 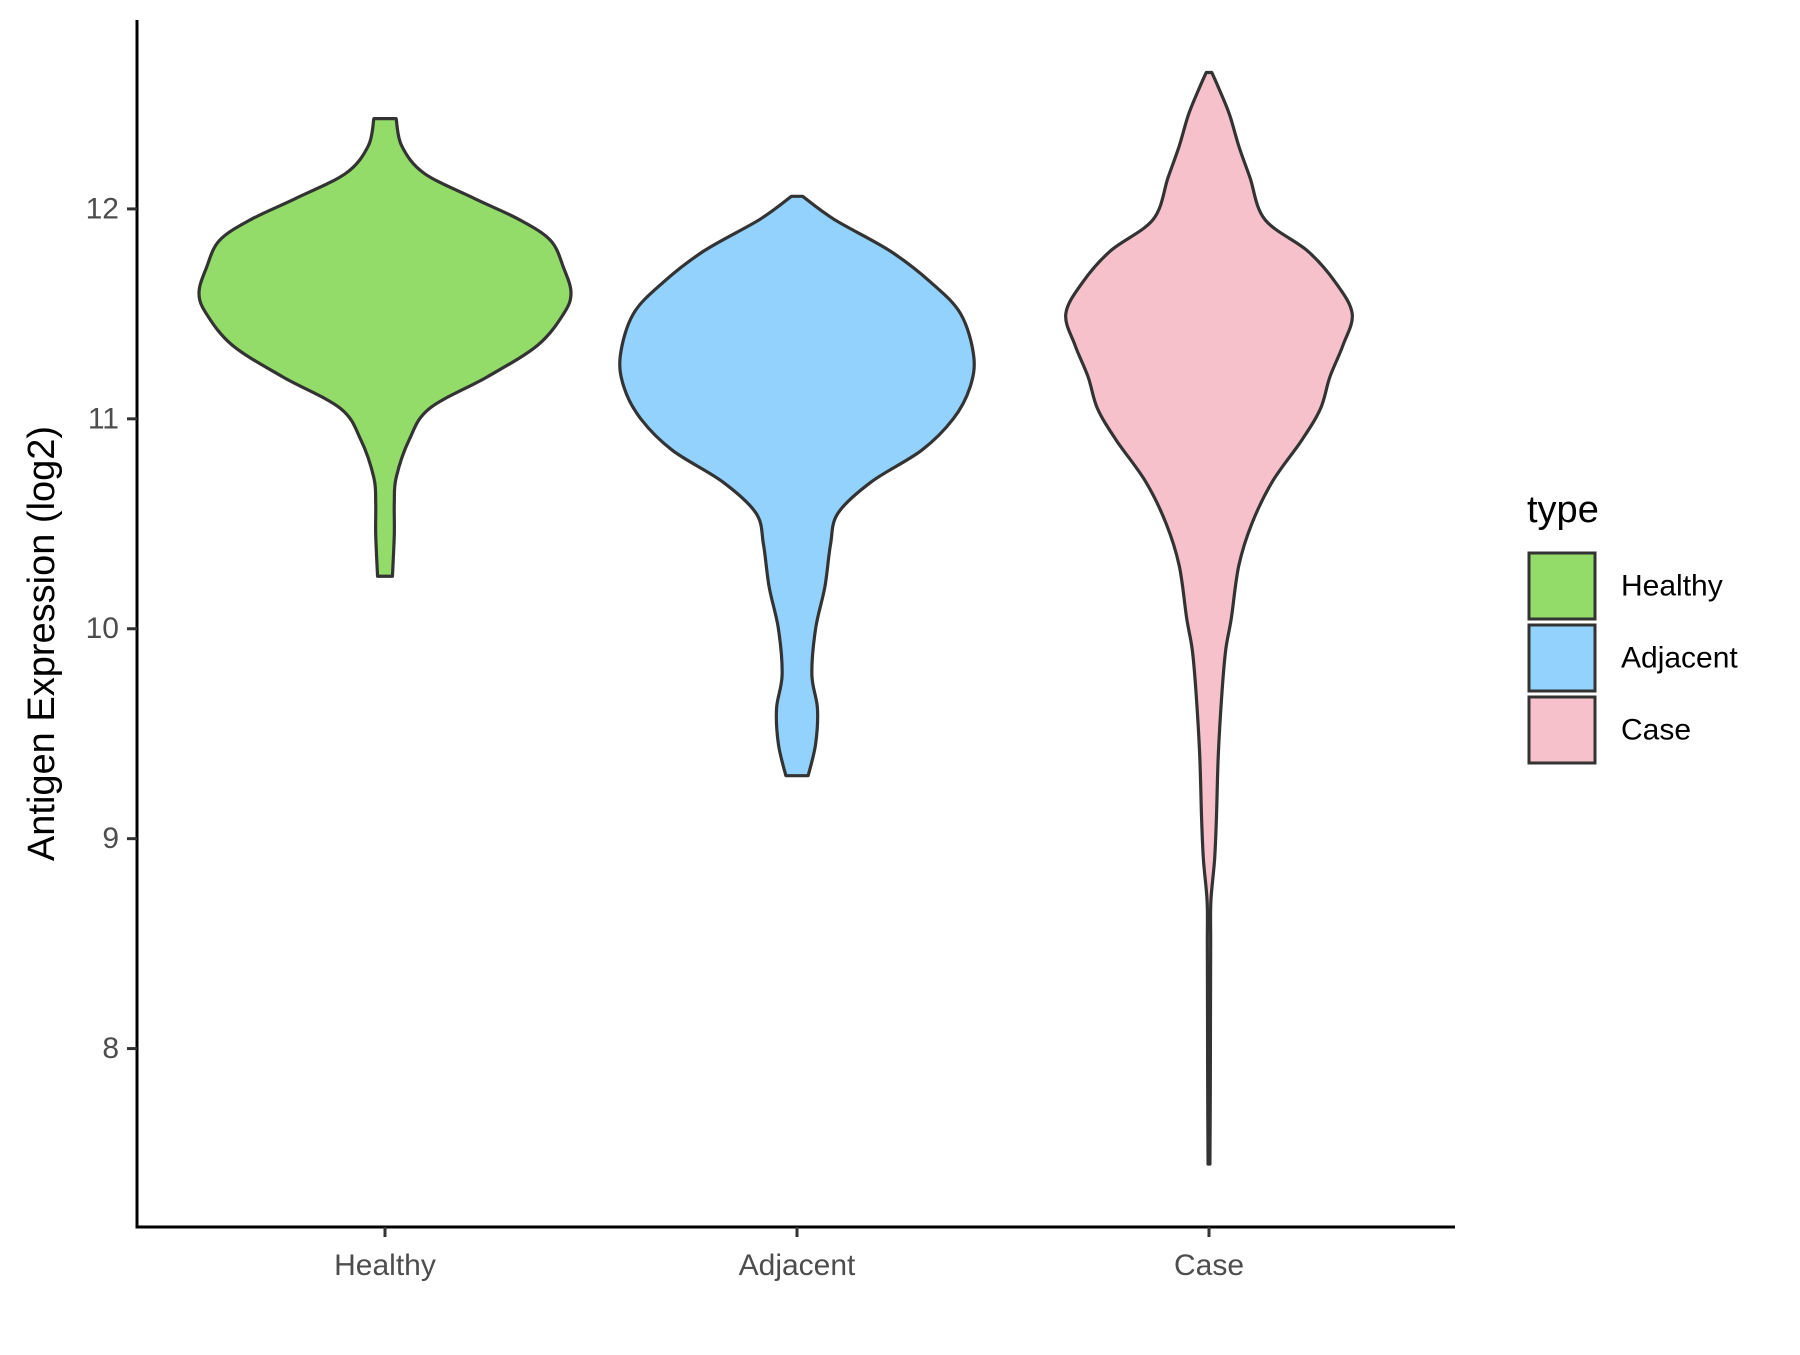 What do you see at coordinates (797, 1265) in the screenshot?
I see `x-tick-label-adjacent: Adjacent` at bounding box center [797, 1265].